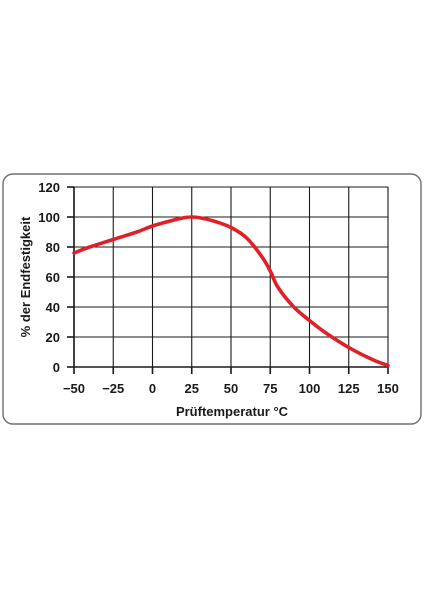 Image resolution: width=424 pixels, height=600 pixels. I want to click on x-tick-label: 100, so click(310, 388).